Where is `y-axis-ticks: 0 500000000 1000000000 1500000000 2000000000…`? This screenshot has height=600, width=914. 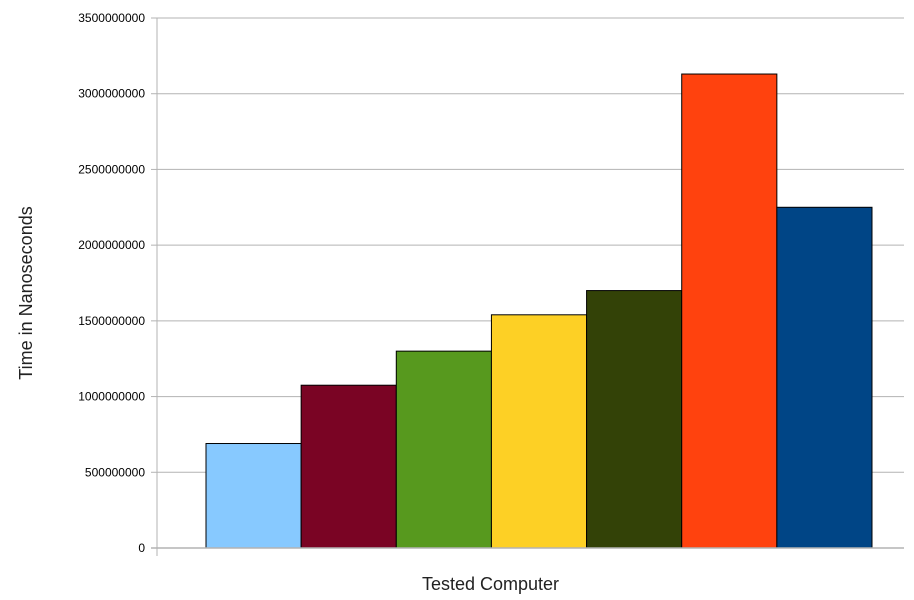
y-axis-ticks: 0 500000000 1000000000 1500000000 2000000000… is located at coordinates (117, 283).